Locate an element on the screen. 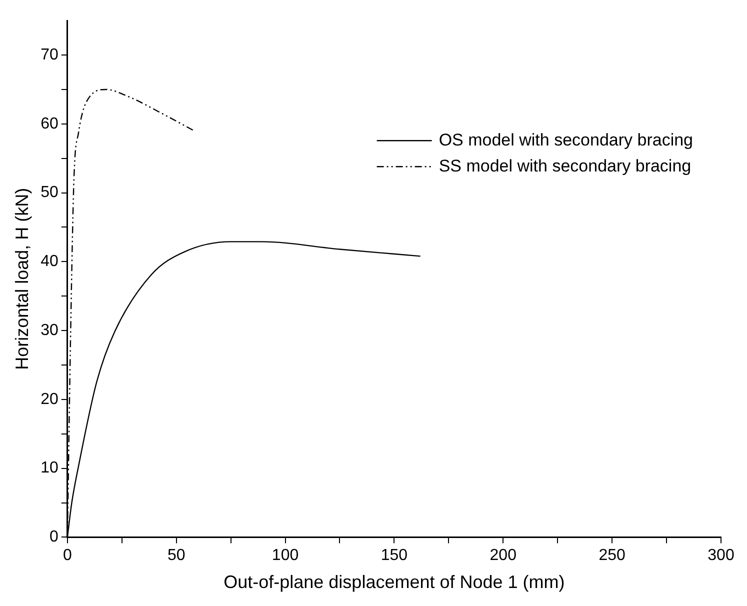 This screenshot has width=747, height=606. x-tick-label: 50 is located at coordinates (176, 555).